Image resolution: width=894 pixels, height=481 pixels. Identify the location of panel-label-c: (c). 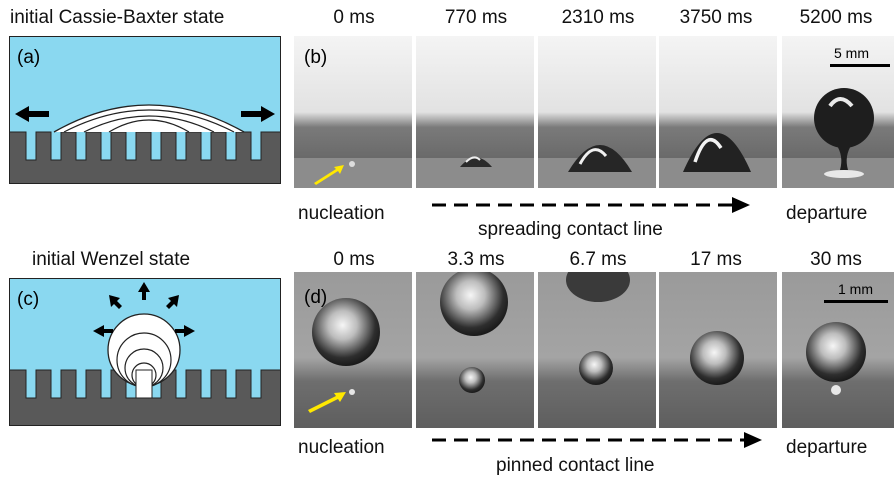
(28, 299).